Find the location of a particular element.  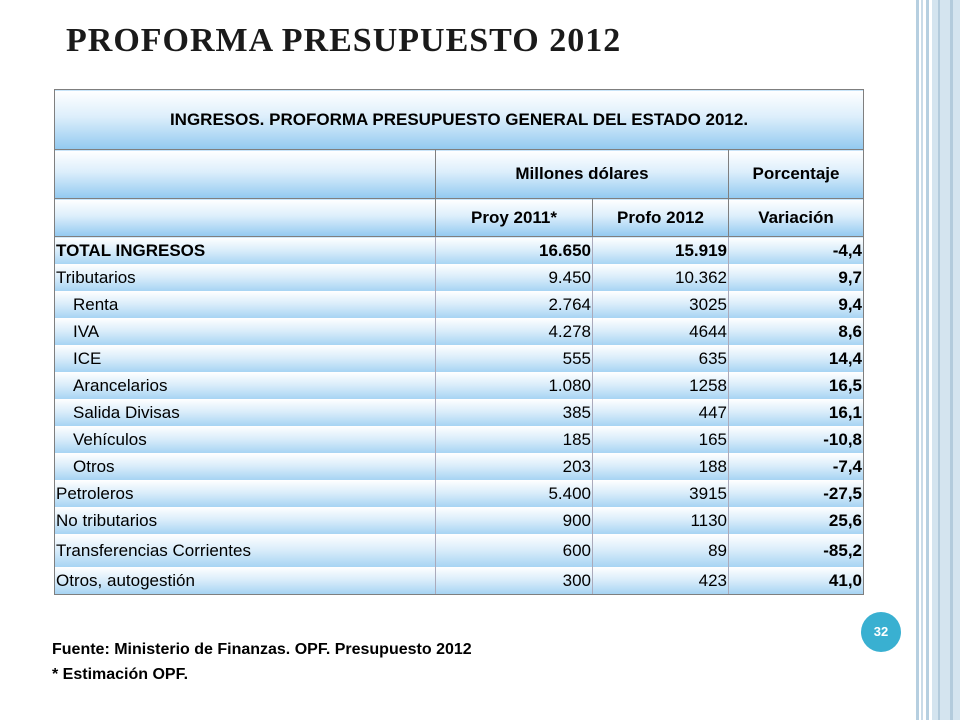

table-row: IVA 4.278 4644 8,6 is located at coordinates (459, 331).